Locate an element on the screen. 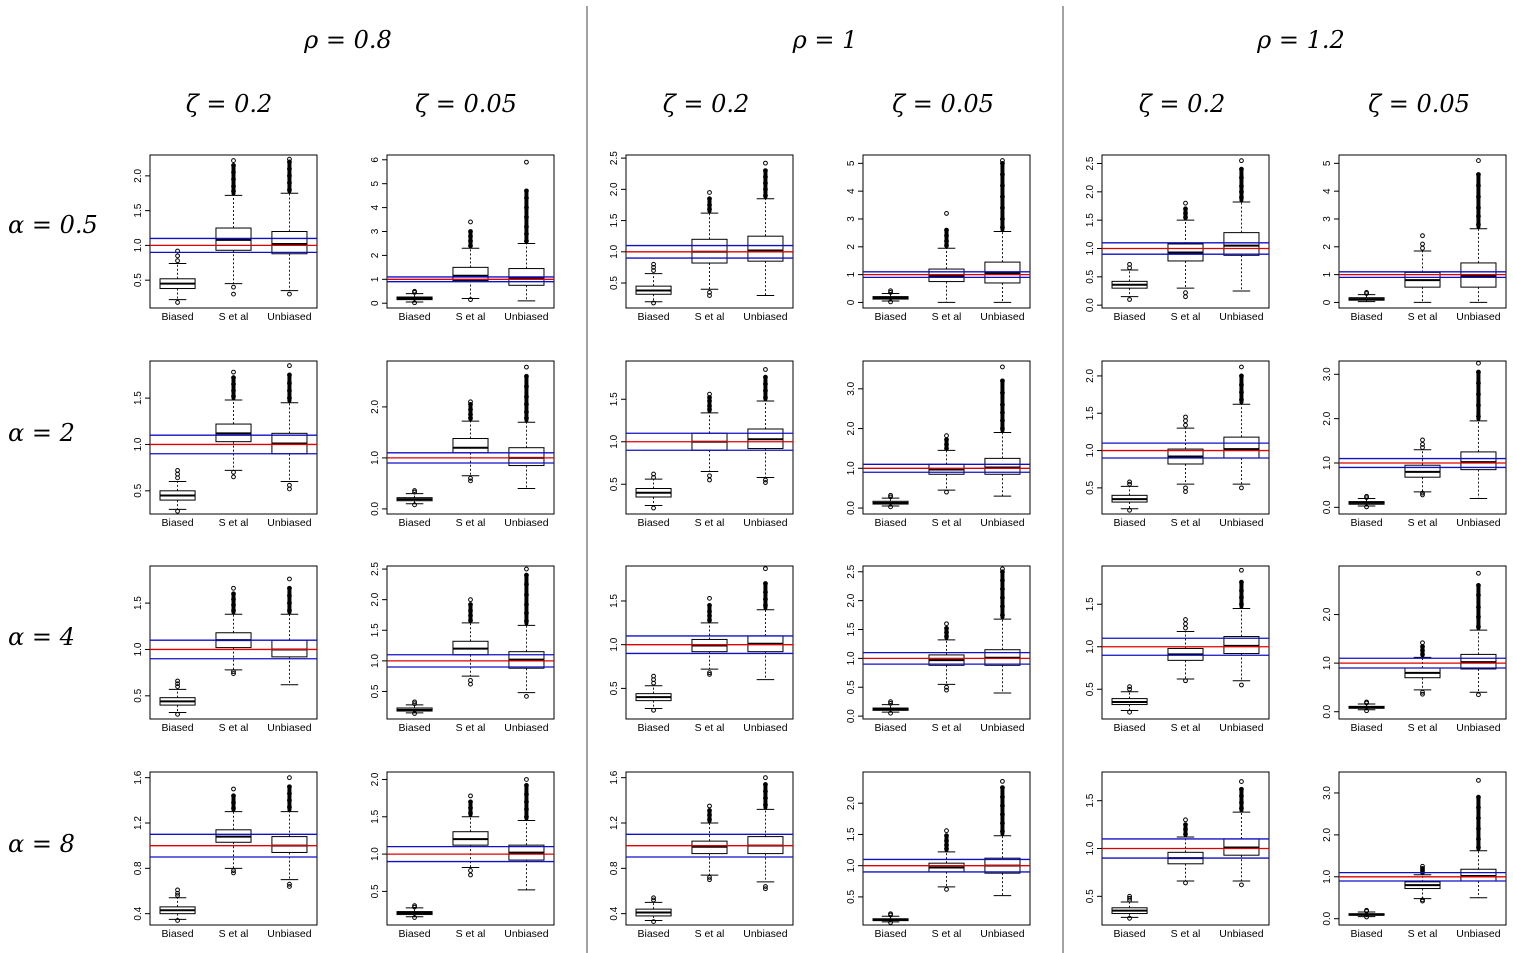 The width and height of the screenshot is (1513, 953). panel: 0.5 1.0 1.5 2.0 2.5 Biased S et al Unbiased is located at coordinates (701, 237).